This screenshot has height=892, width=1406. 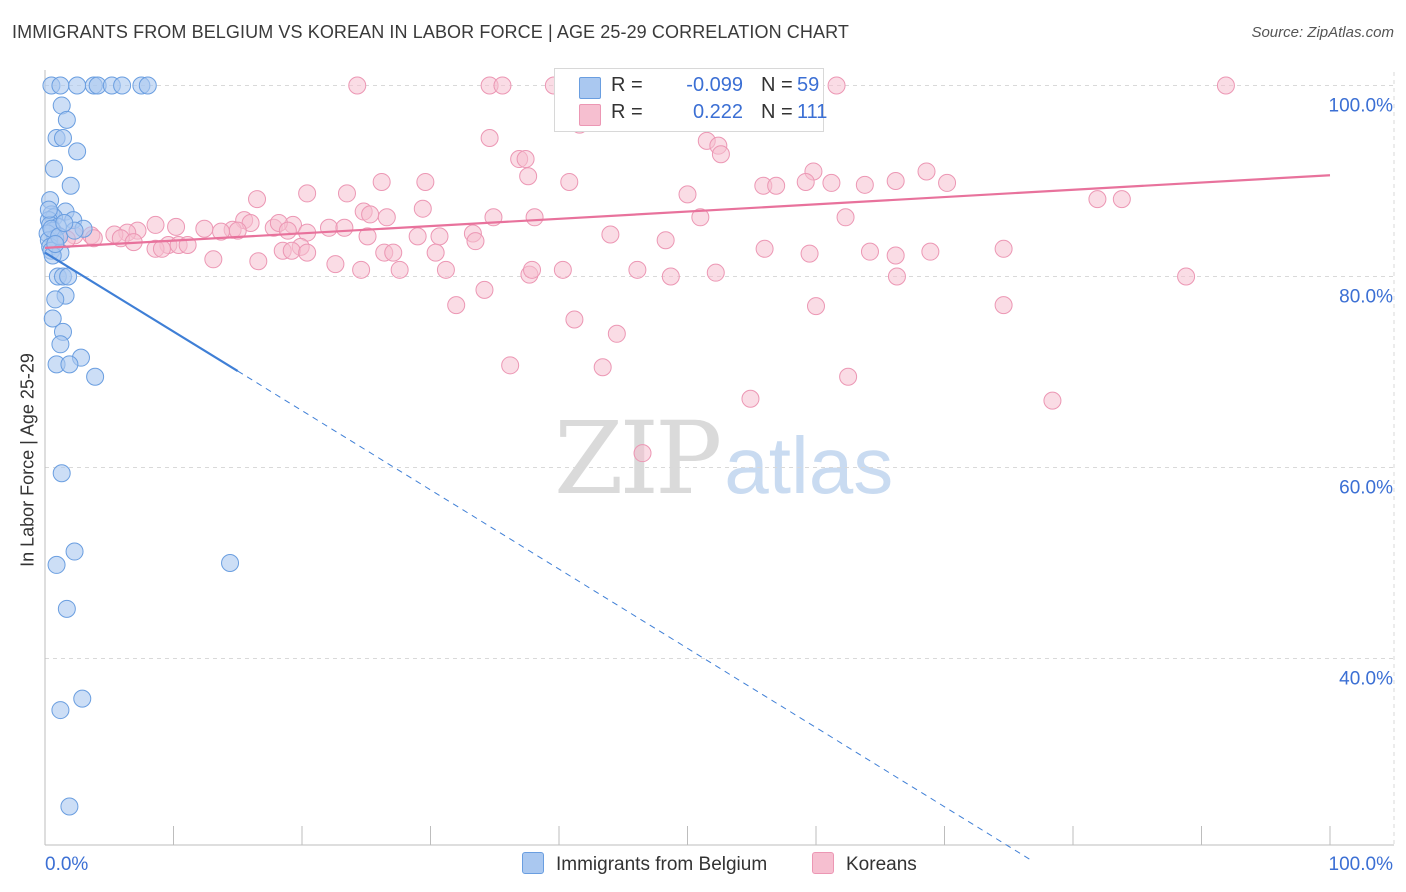 What do you see at coordinates (1361, 106) in the screenshot?
I see `y-tick-label: 100.0%` at bounding box center [1361, 106].